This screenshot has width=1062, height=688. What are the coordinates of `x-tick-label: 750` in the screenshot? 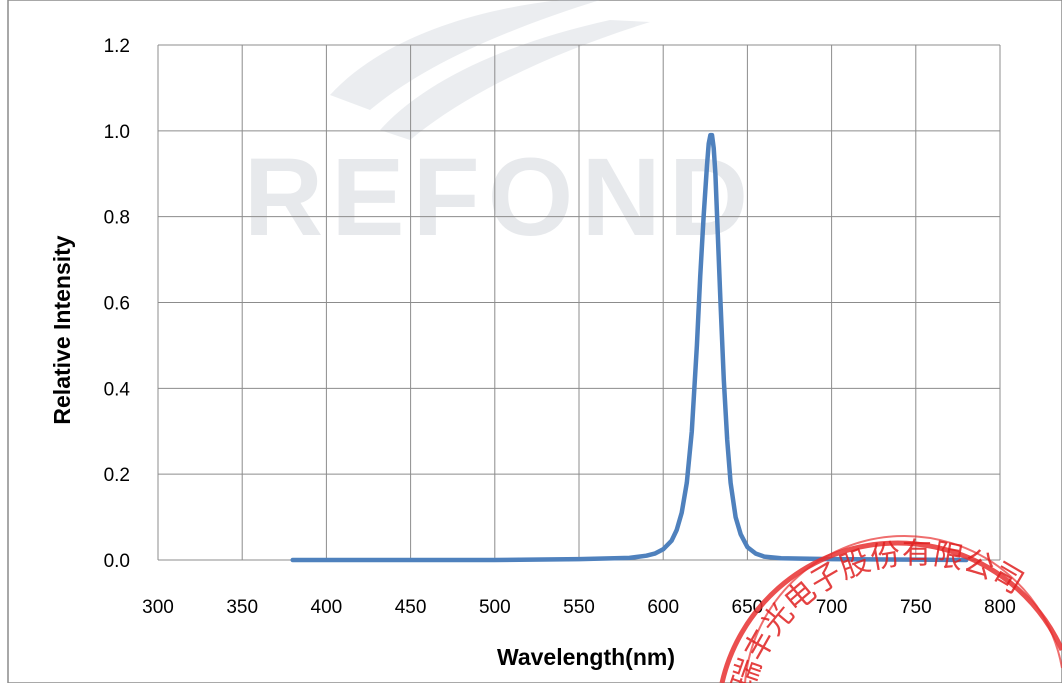 It's located at (916, 607).